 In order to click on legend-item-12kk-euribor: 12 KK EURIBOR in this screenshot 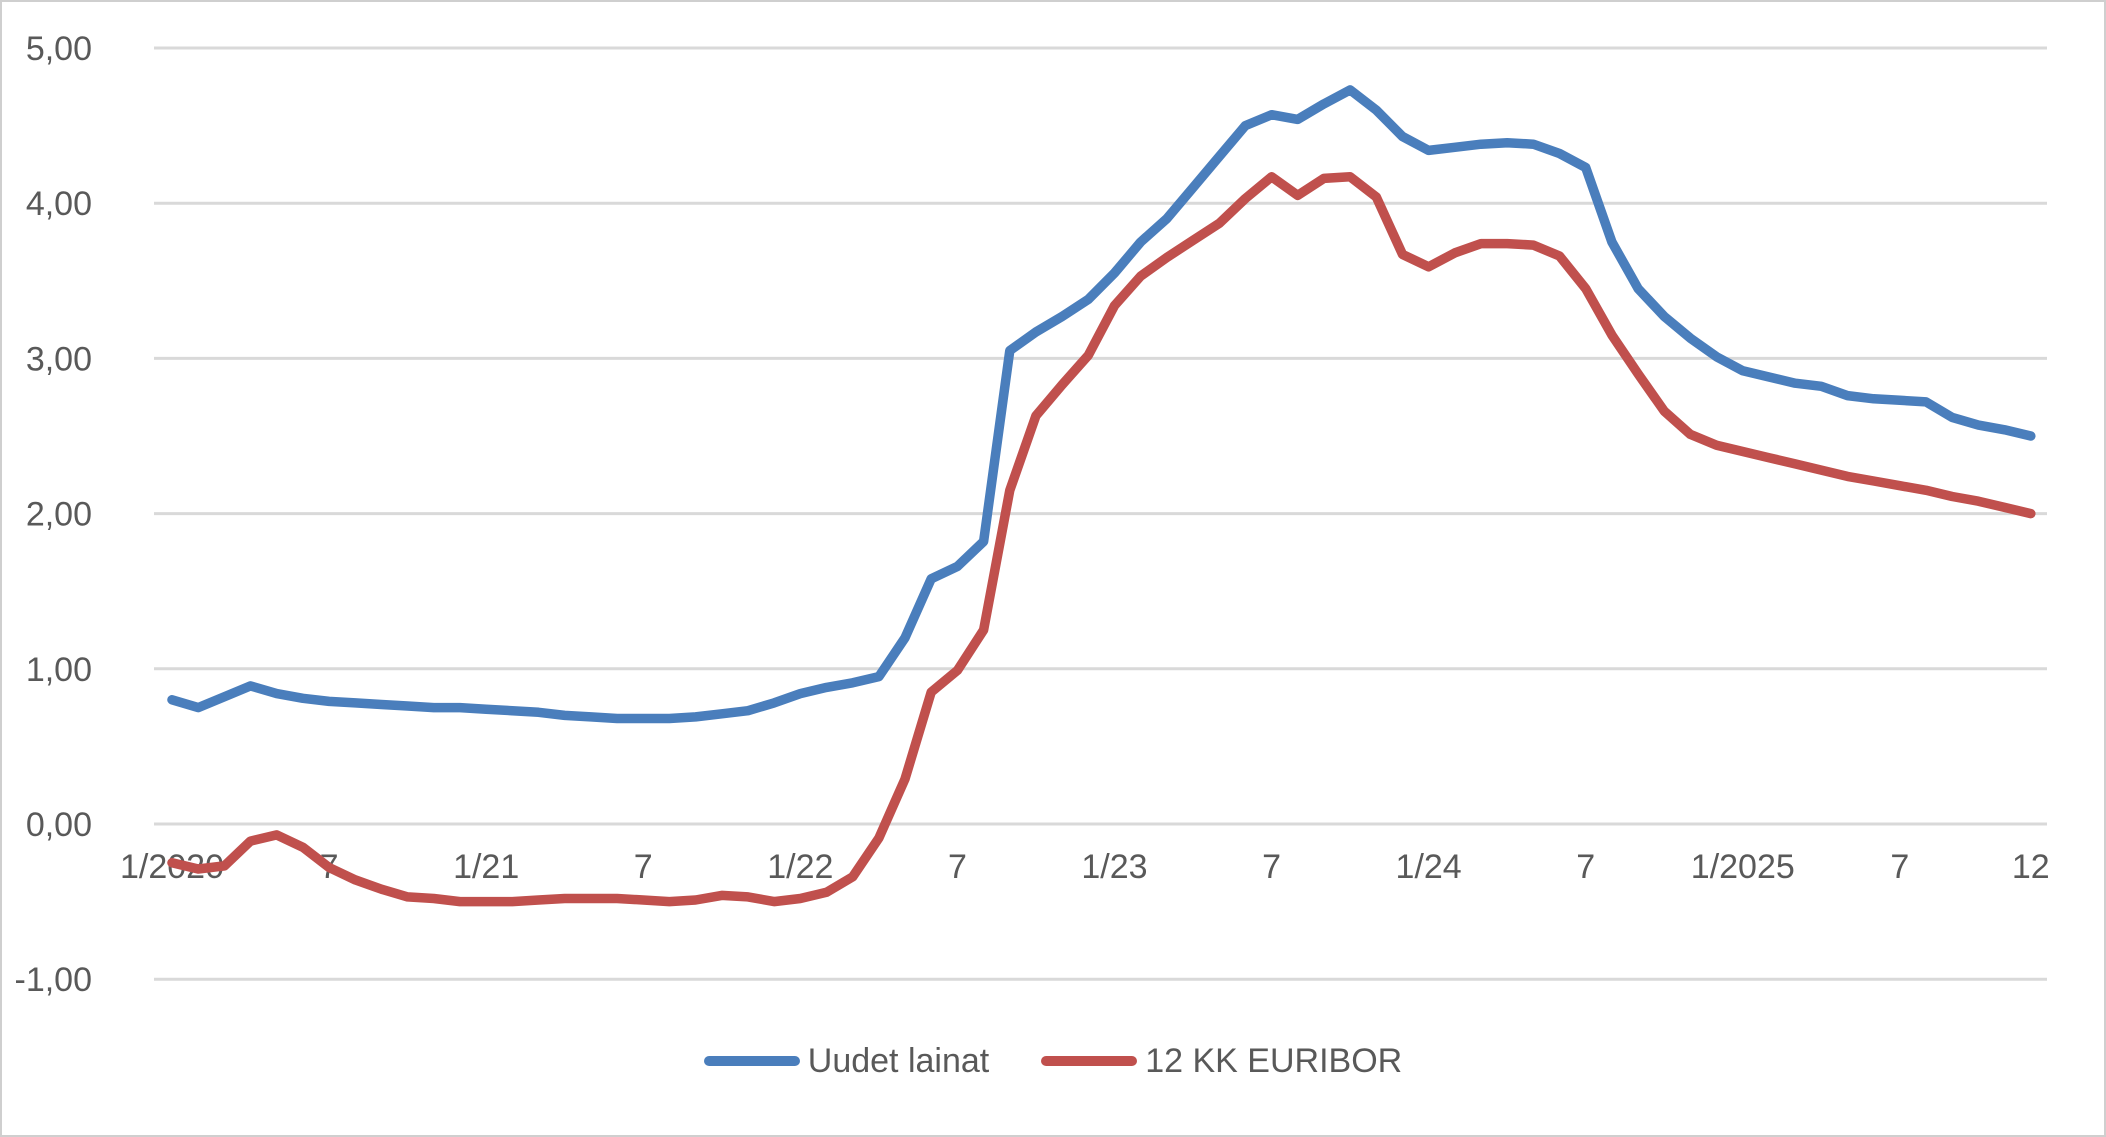, I will do `click(1221, 1061)`.